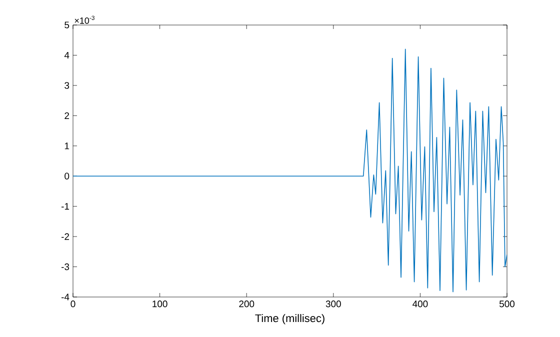 This screenshot has width=560, height=337. I want to click on y-tick-label: 1, so click(67, 146).